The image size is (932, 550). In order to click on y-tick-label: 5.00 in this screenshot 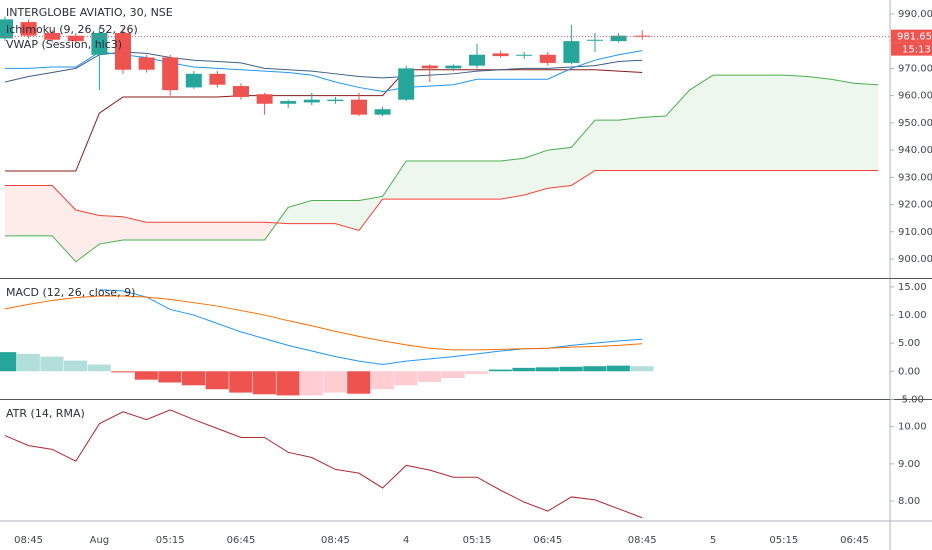, I will do `click(909, 343)`.